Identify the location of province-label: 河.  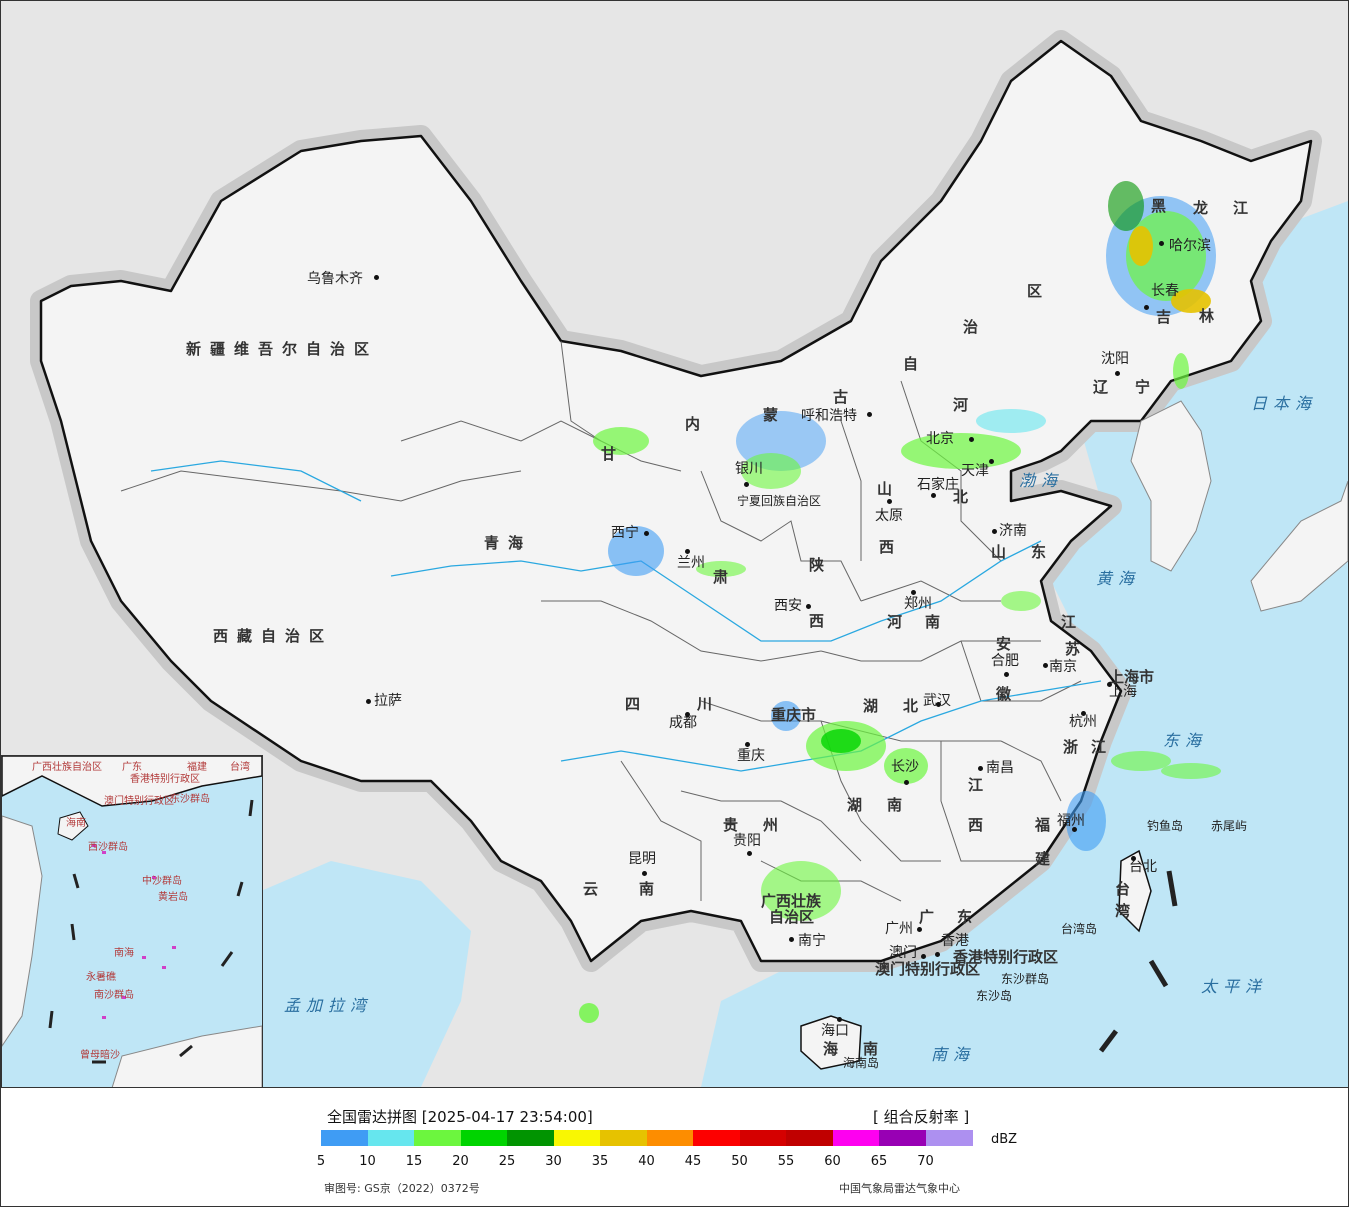
(961, 405).